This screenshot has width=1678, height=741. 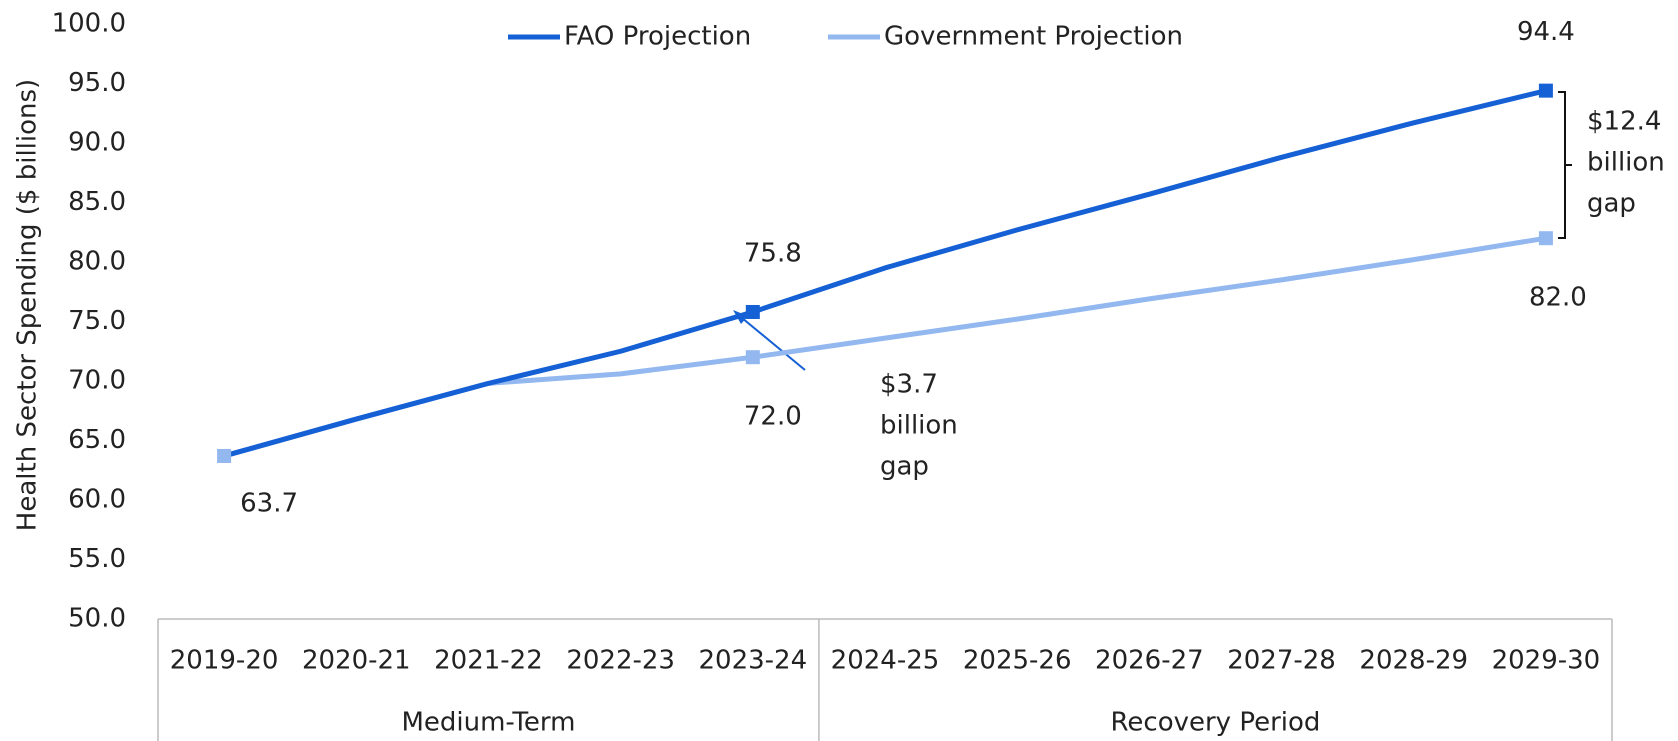 I want to click on data-label: 75.8, so click(x=773, y=253).